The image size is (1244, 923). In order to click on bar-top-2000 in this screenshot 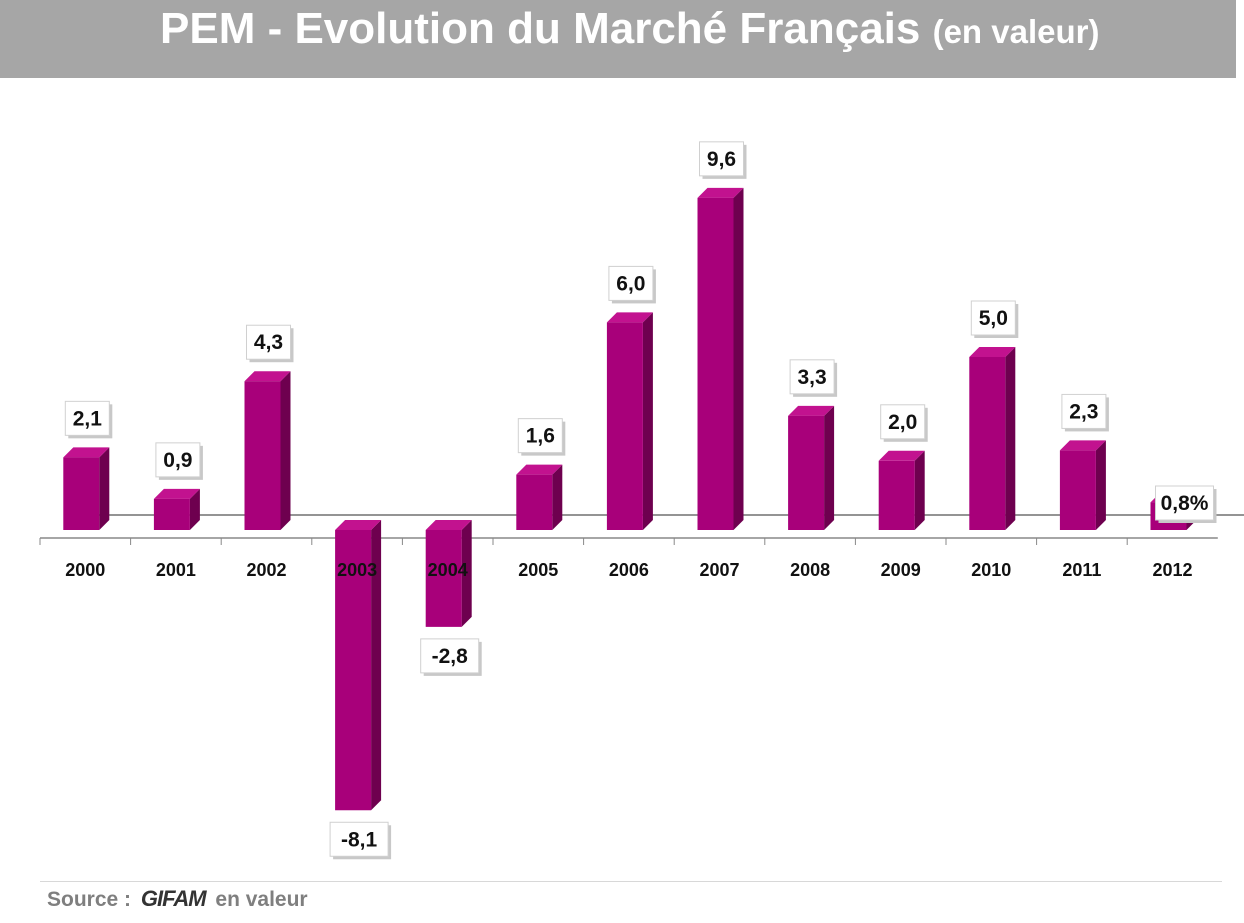, I will do `click(86, 452)`.